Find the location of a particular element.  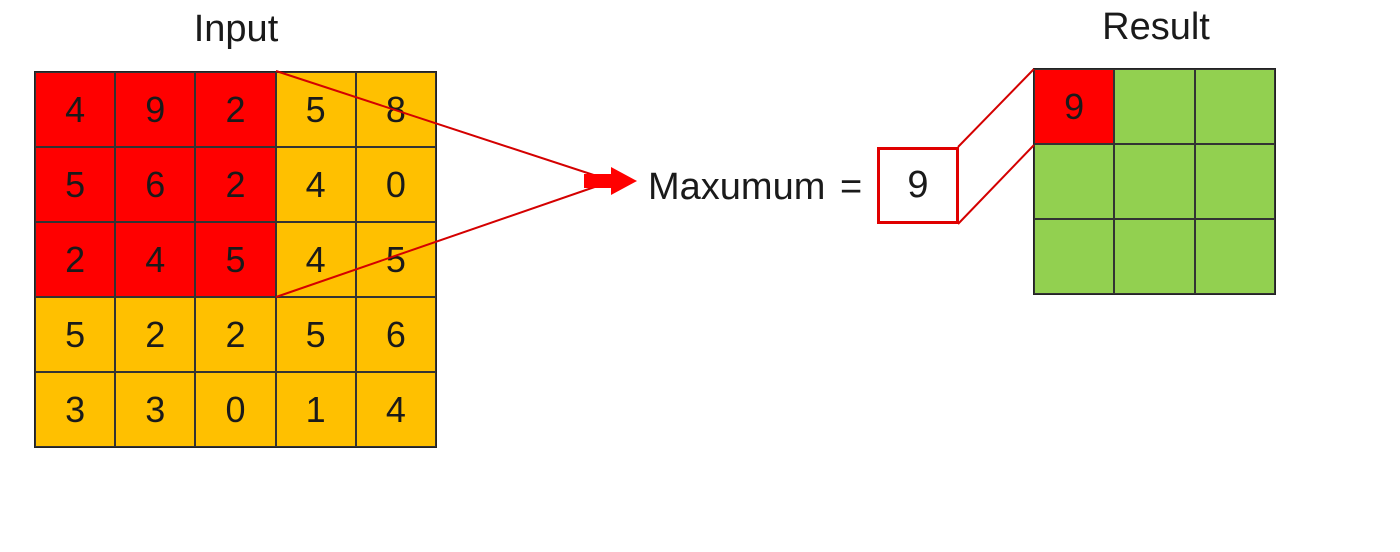

result-grid: 9 is located at coordinates (1154, 181).